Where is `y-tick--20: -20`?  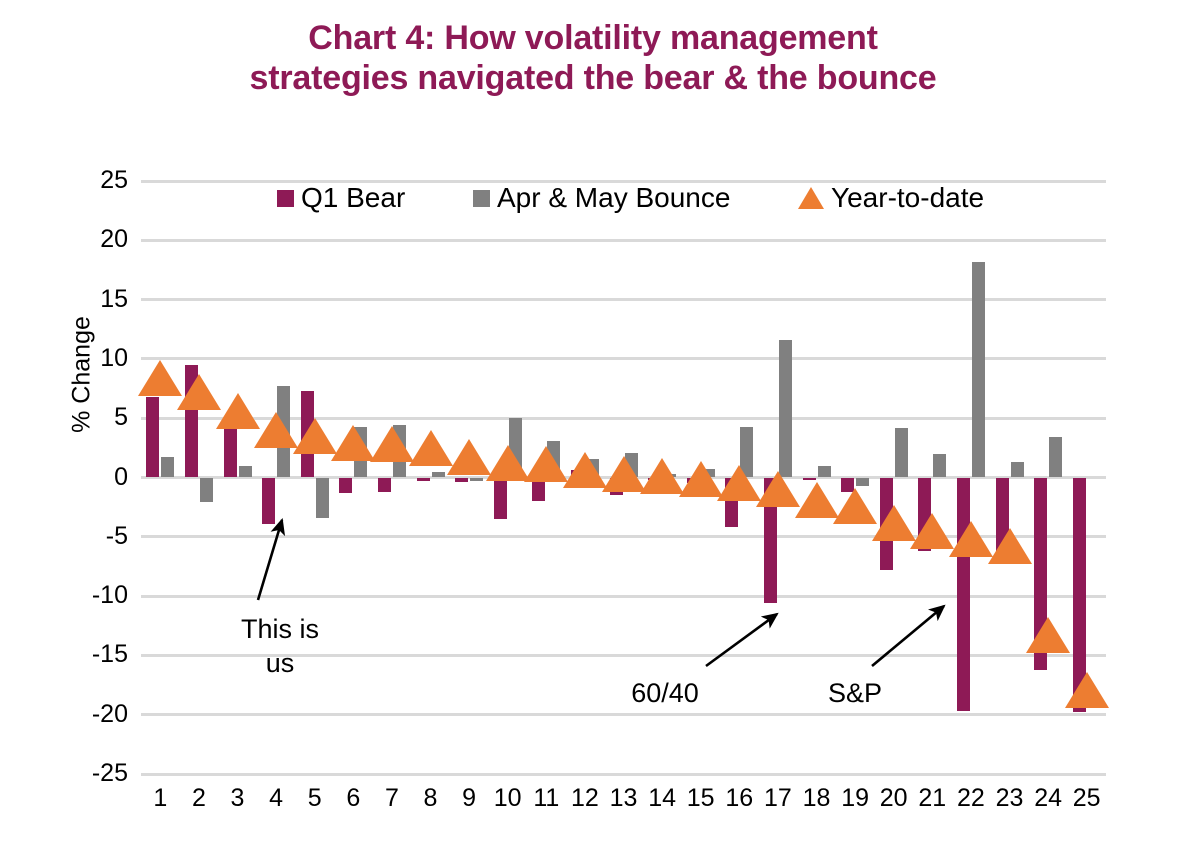
y-tick--20: -20 is located at coordinates (109, 713).